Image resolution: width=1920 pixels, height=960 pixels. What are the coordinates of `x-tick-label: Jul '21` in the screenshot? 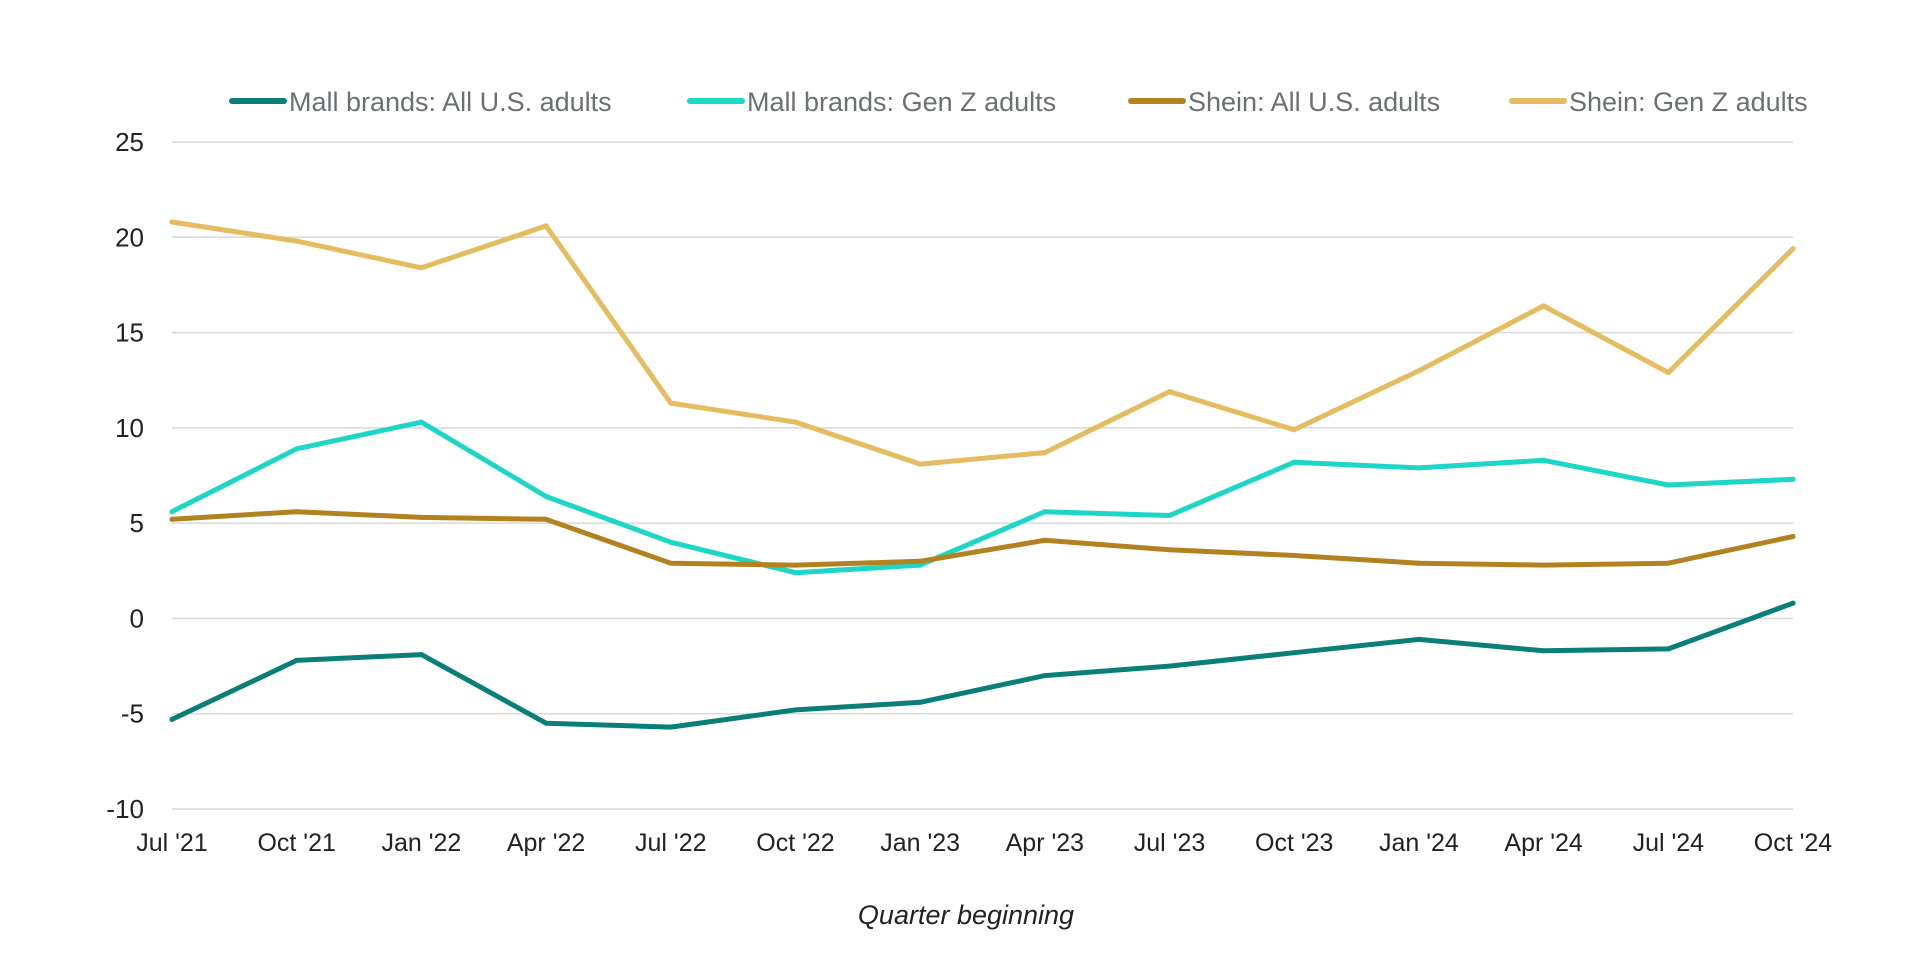 It's located at (171, 843).